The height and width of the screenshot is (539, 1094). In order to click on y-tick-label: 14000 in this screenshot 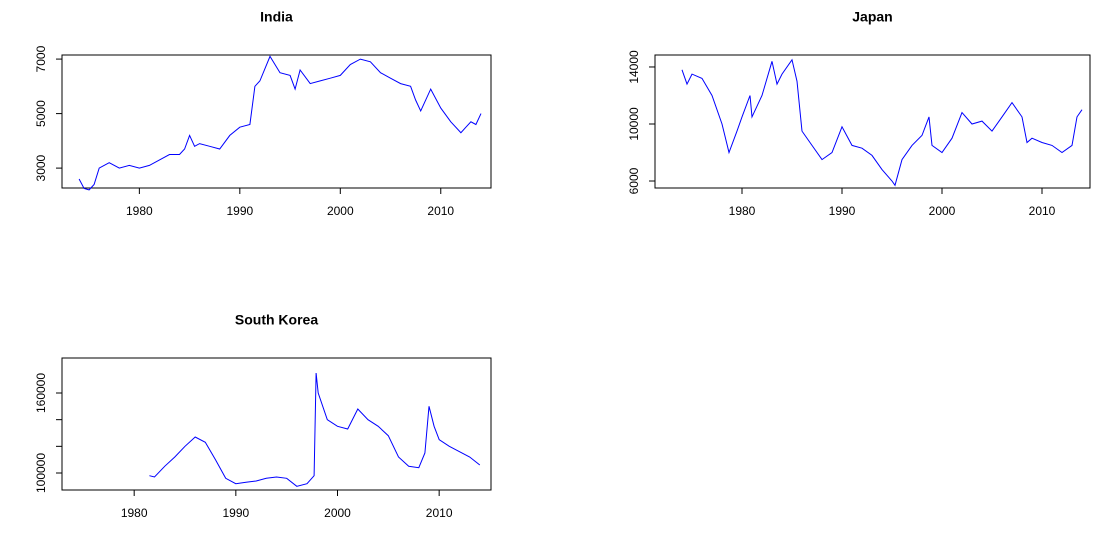, I will do `click(634, 67)`.